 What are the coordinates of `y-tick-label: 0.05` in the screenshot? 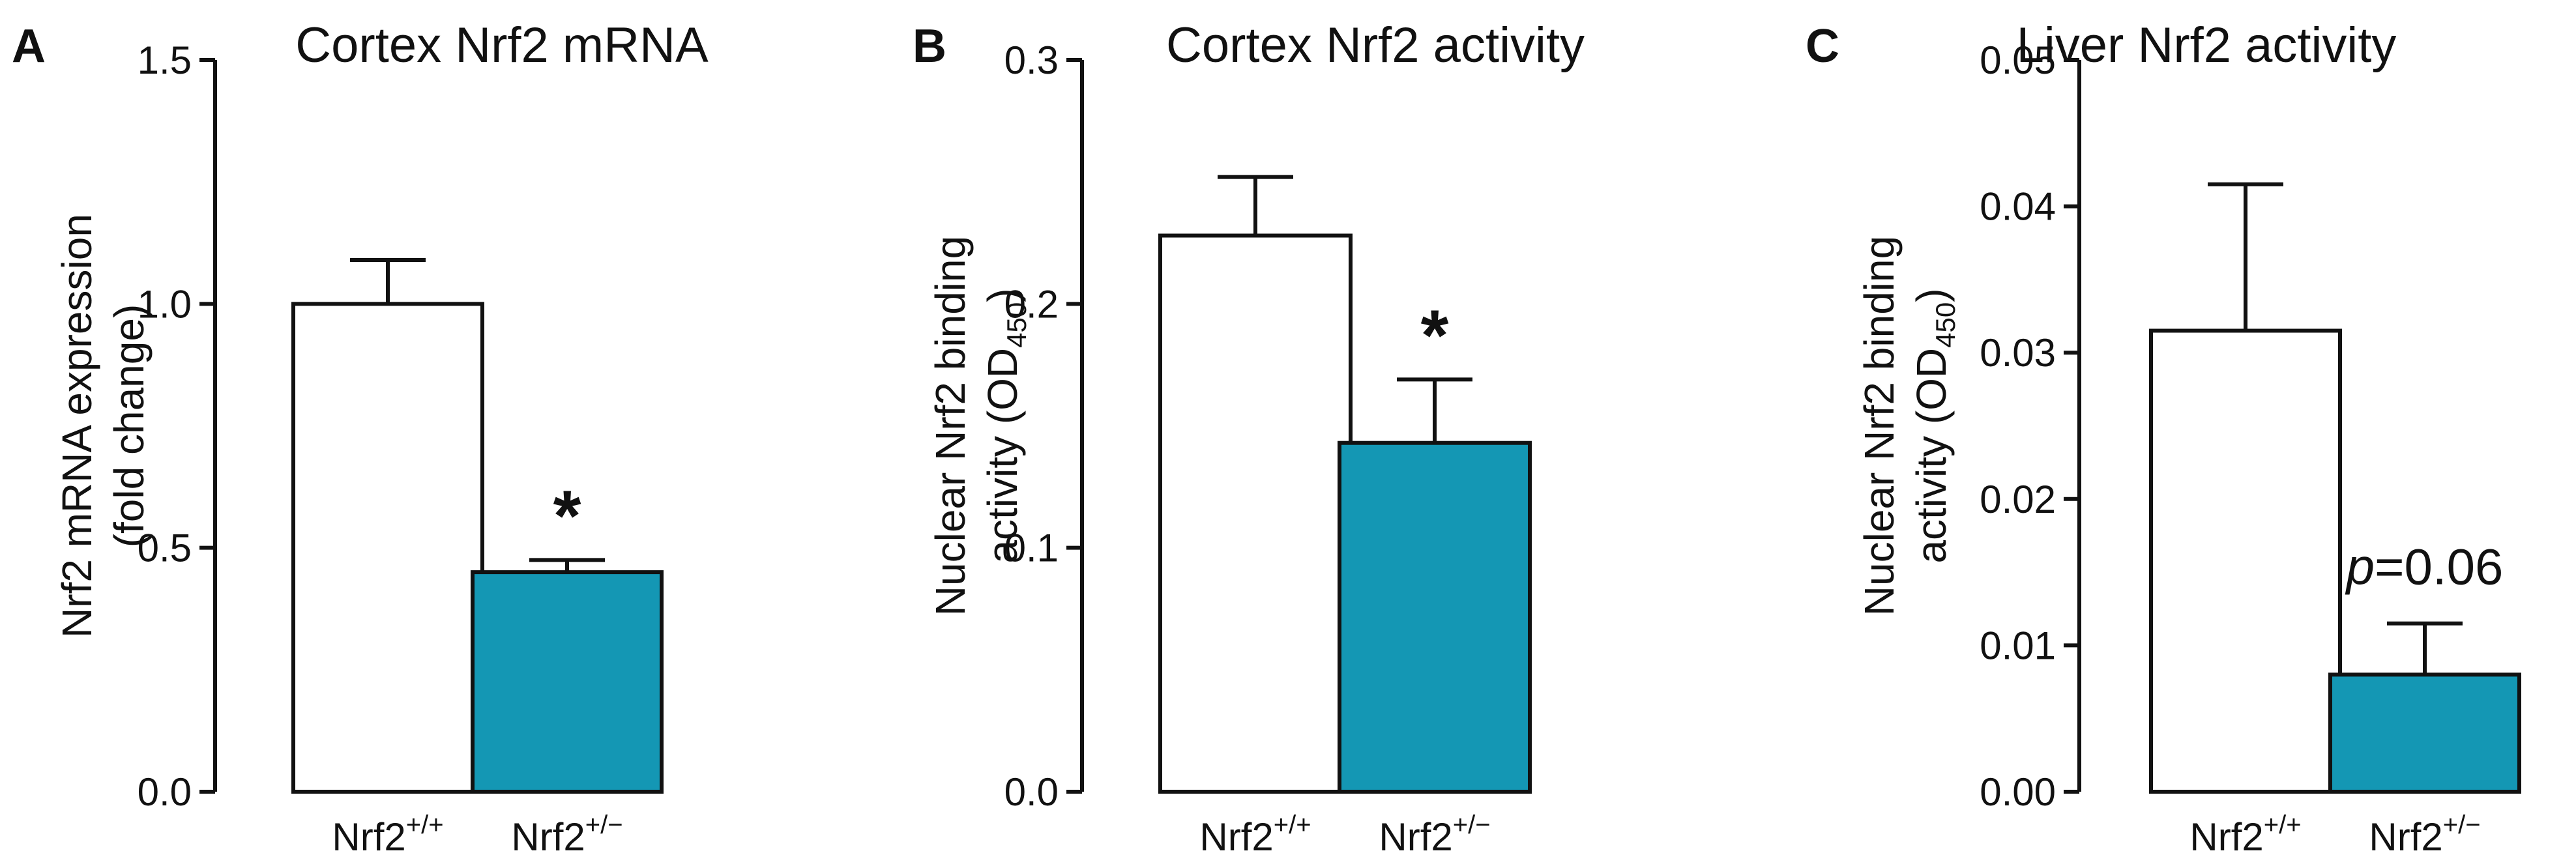 It's located at (2018, 60).